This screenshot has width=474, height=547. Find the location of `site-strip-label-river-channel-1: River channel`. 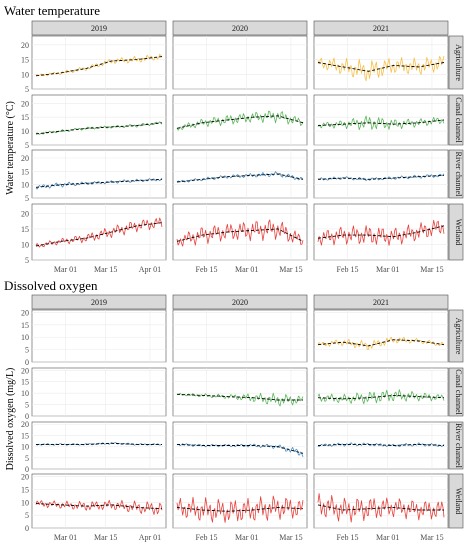

site-strip-label-river-channel-1: River channel is located at coordinates (458, 445).